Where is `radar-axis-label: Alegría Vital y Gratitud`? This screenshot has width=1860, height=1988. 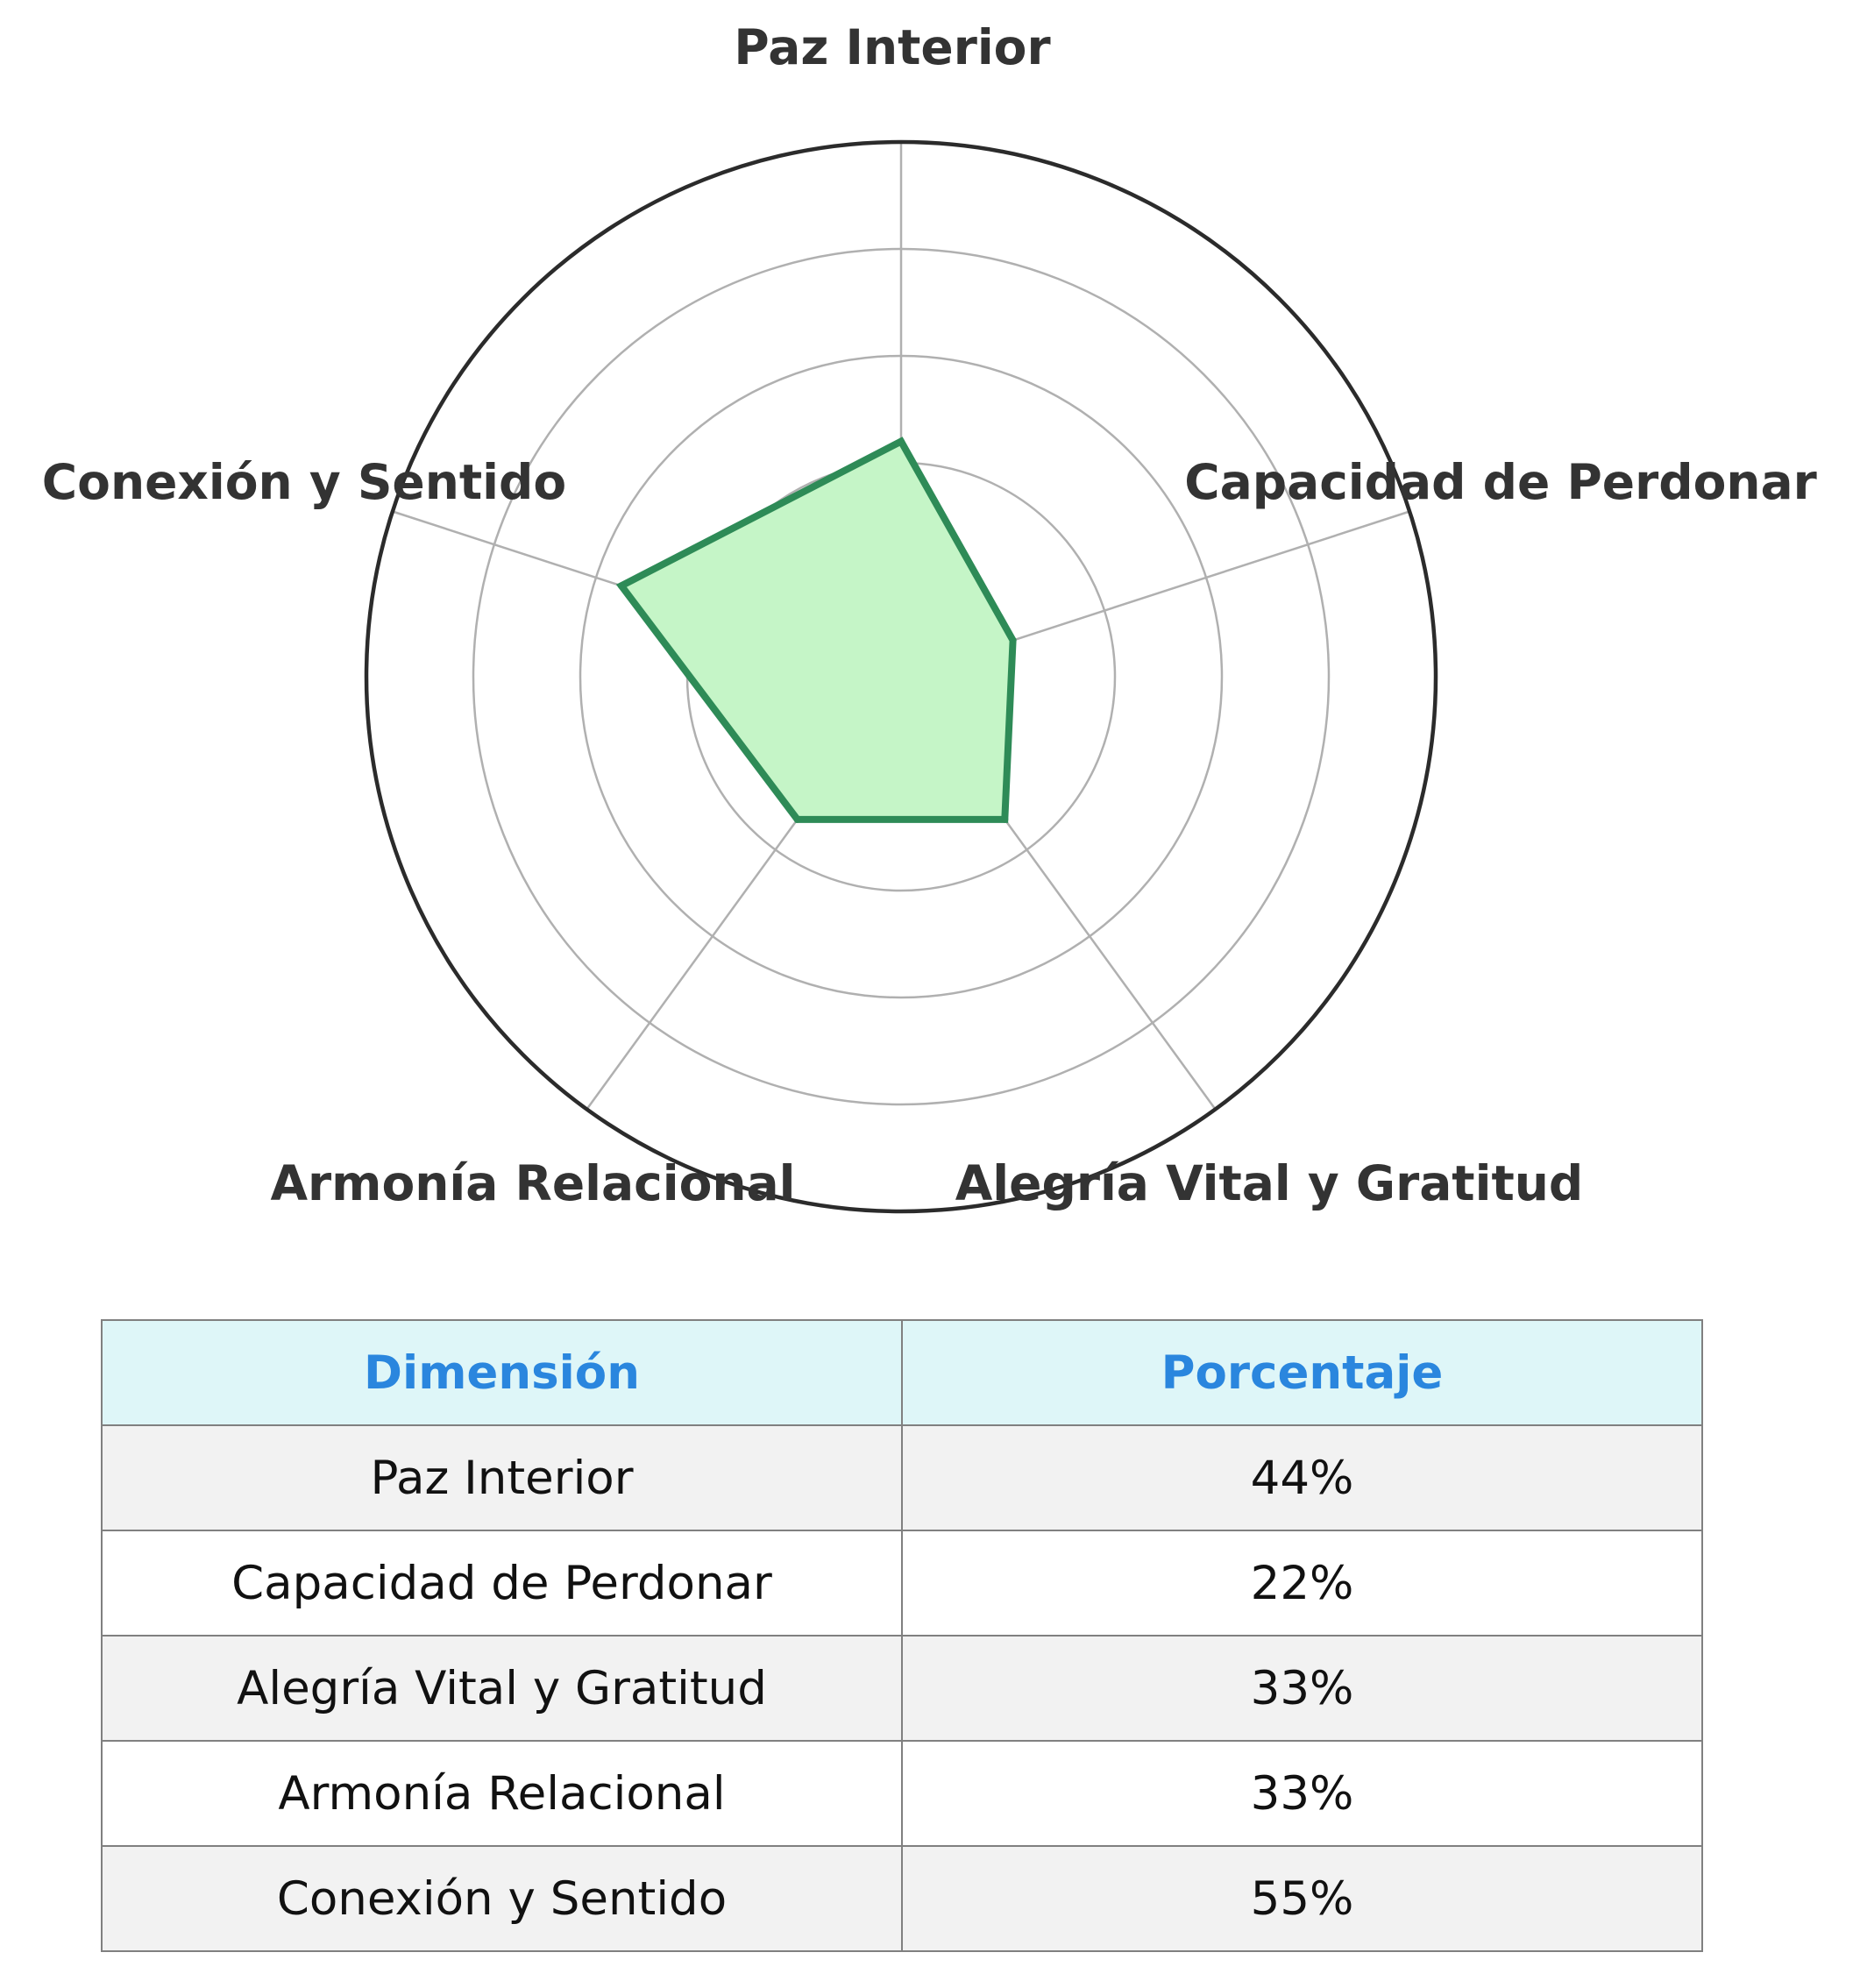
radar-axis-label: Alegría Vital y Gratitud is located at coordinates (1269, 1183).